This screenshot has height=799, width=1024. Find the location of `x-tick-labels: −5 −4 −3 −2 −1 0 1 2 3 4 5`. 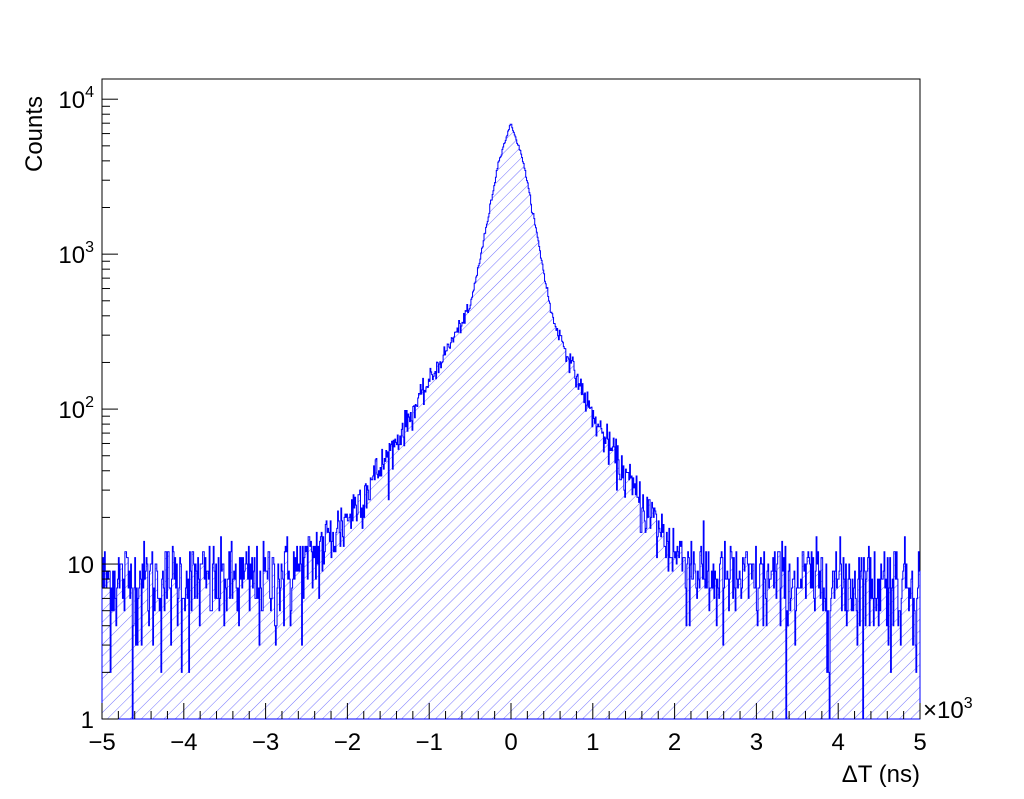

x-tick-labels: −5 −4 −3 −2 −1 0 1 2 3 4 5 is located at coordinates (507, 742).